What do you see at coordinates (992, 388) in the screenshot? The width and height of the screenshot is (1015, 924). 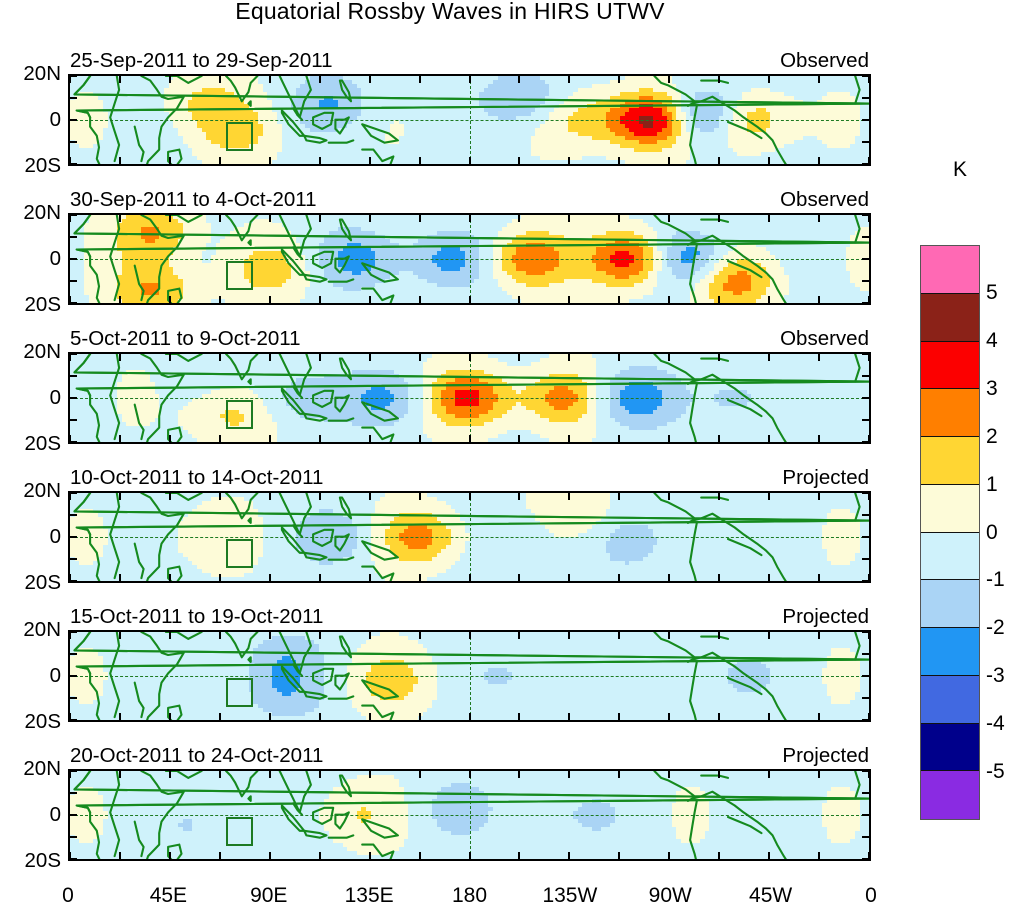 I see `colorbar-tick-3: 3` at bounding box center [992, 388].